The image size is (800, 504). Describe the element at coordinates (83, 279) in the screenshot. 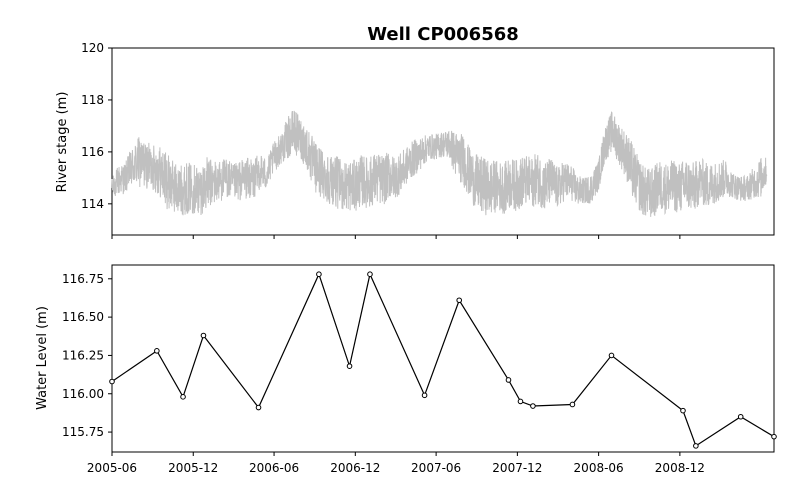

I see `water-level-y-tick-label: 116.75` at that location.